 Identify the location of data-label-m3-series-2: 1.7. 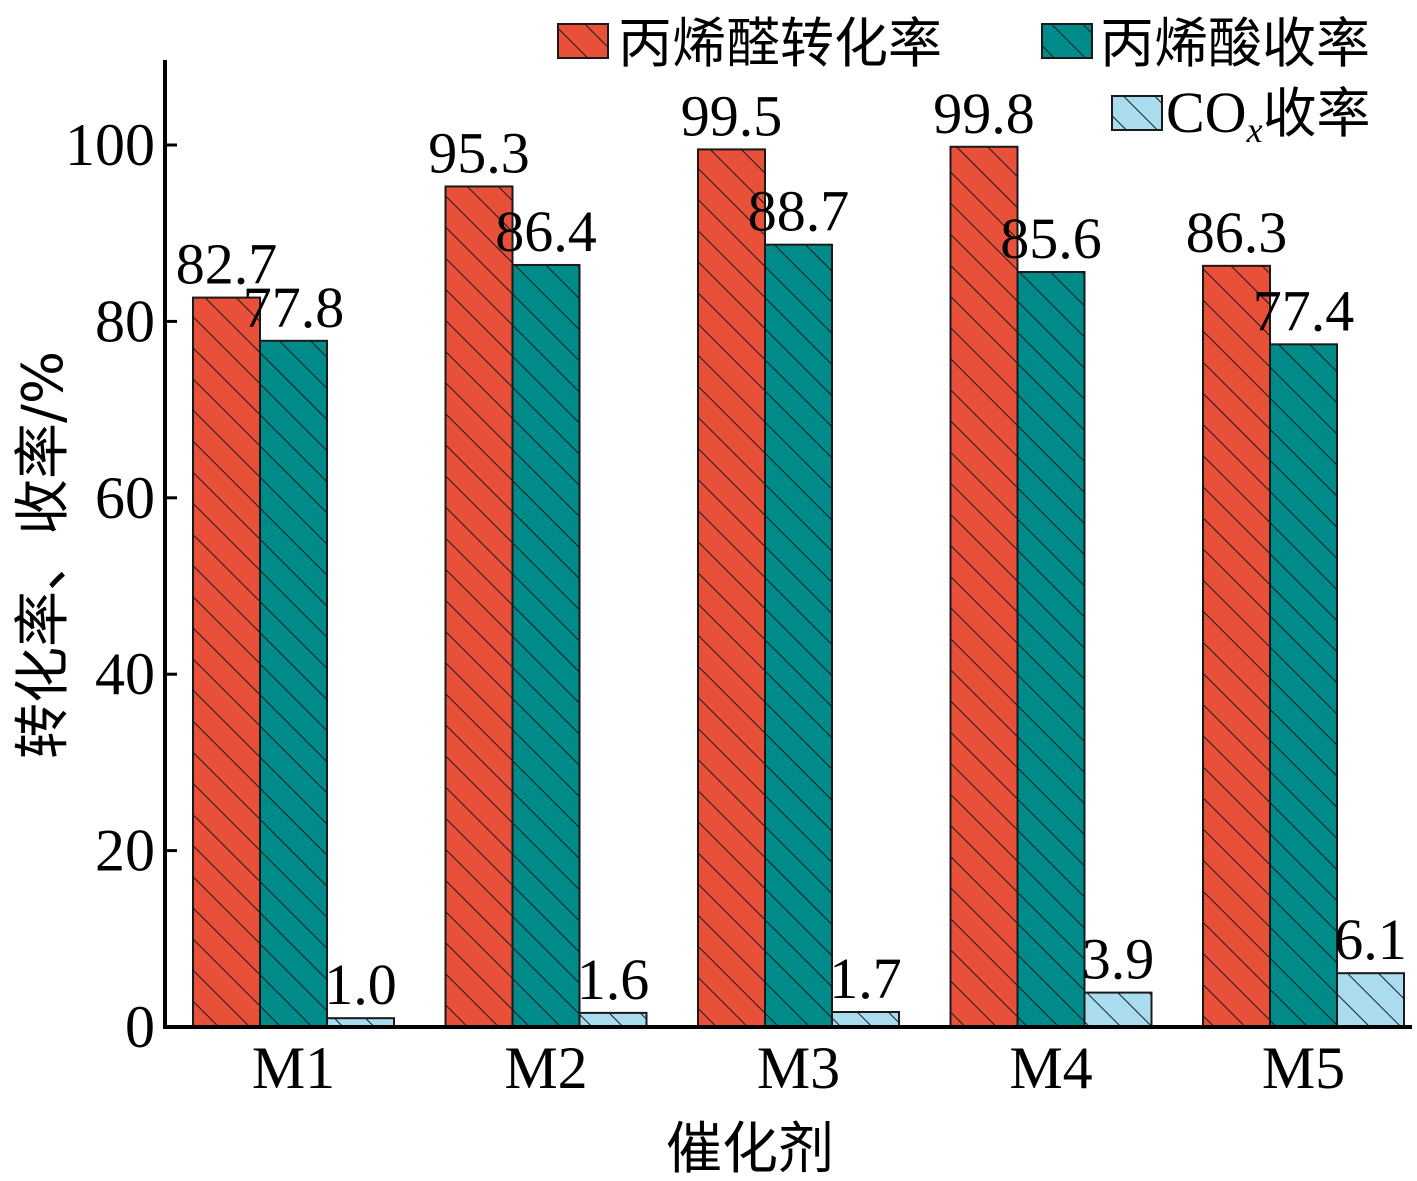
(865, 978).